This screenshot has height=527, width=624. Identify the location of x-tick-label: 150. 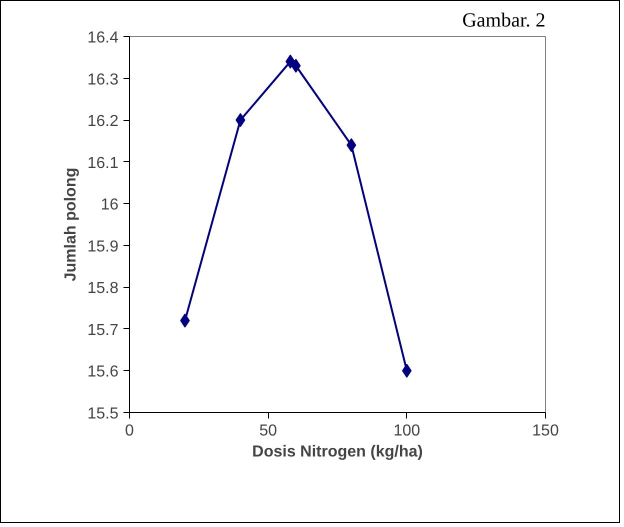
(545, 431).